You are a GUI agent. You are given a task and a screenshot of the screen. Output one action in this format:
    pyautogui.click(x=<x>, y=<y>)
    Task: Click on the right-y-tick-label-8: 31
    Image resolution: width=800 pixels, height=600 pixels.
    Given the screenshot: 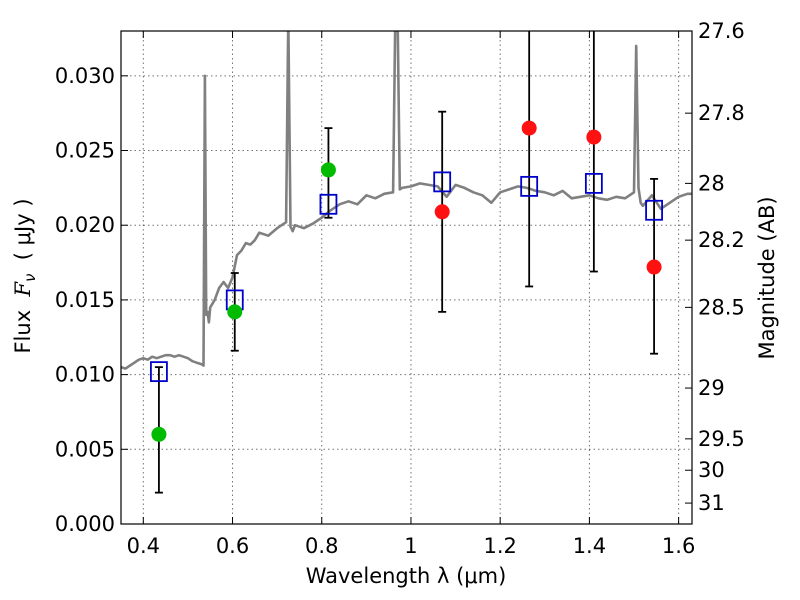 What is the action you would take?
    pyautogui.click(x=711, y=503)
    